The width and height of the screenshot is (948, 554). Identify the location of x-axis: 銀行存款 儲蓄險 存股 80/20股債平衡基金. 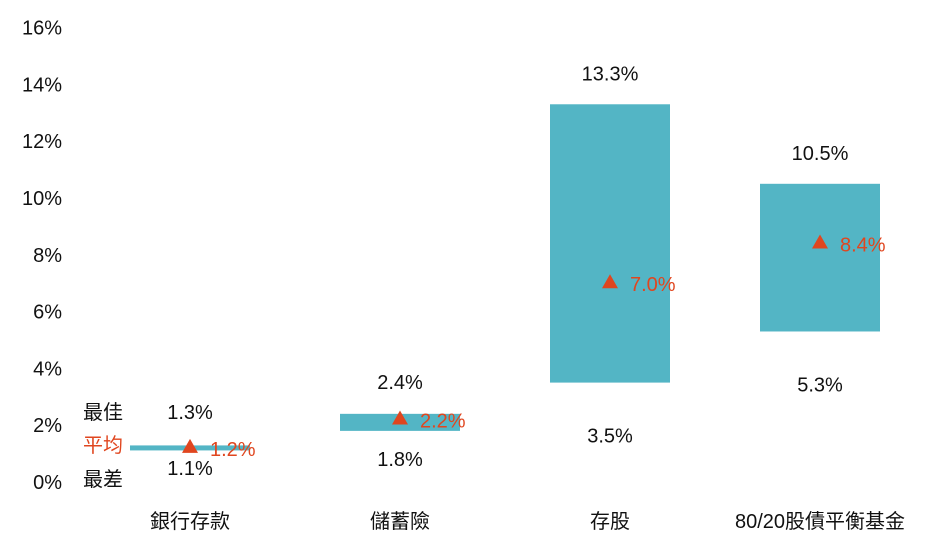
(527, 521).